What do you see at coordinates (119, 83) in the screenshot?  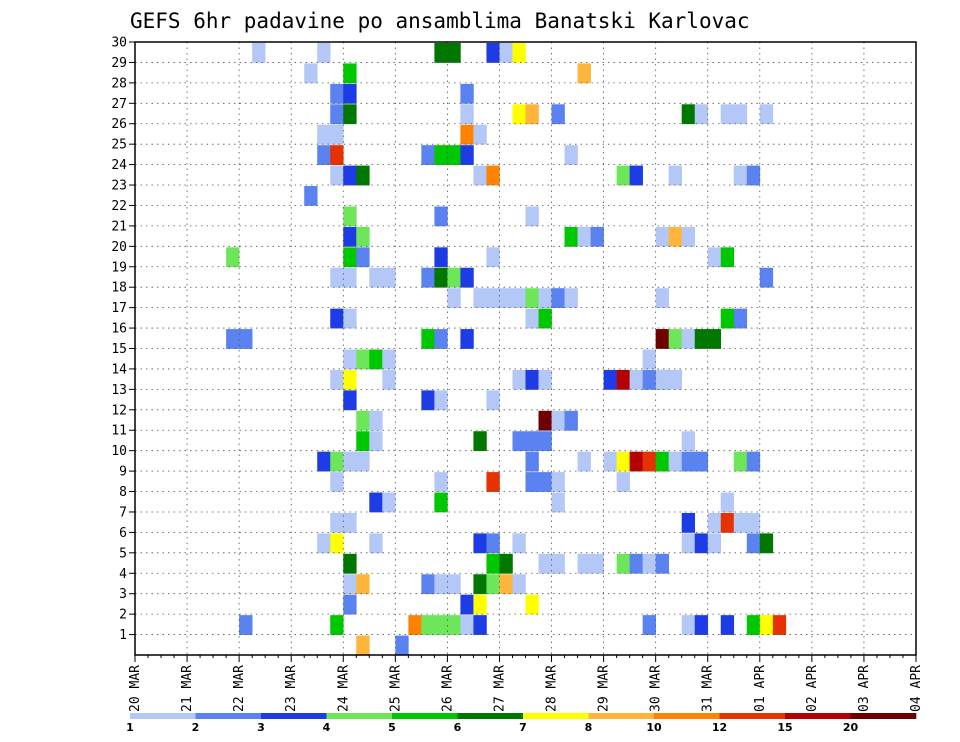 I see `y-tick-label: 28` at bounding box center [119, 83].